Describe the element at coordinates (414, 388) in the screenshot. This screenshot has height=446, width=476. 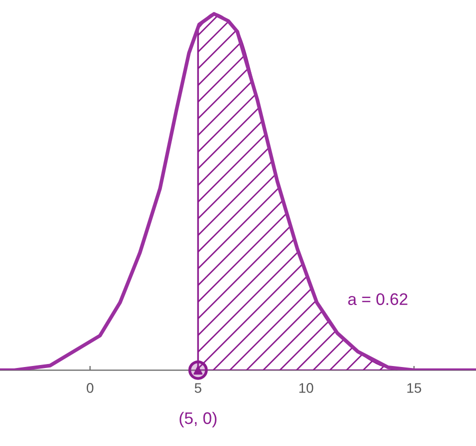
I see `x-tick-label: 15` at that location.